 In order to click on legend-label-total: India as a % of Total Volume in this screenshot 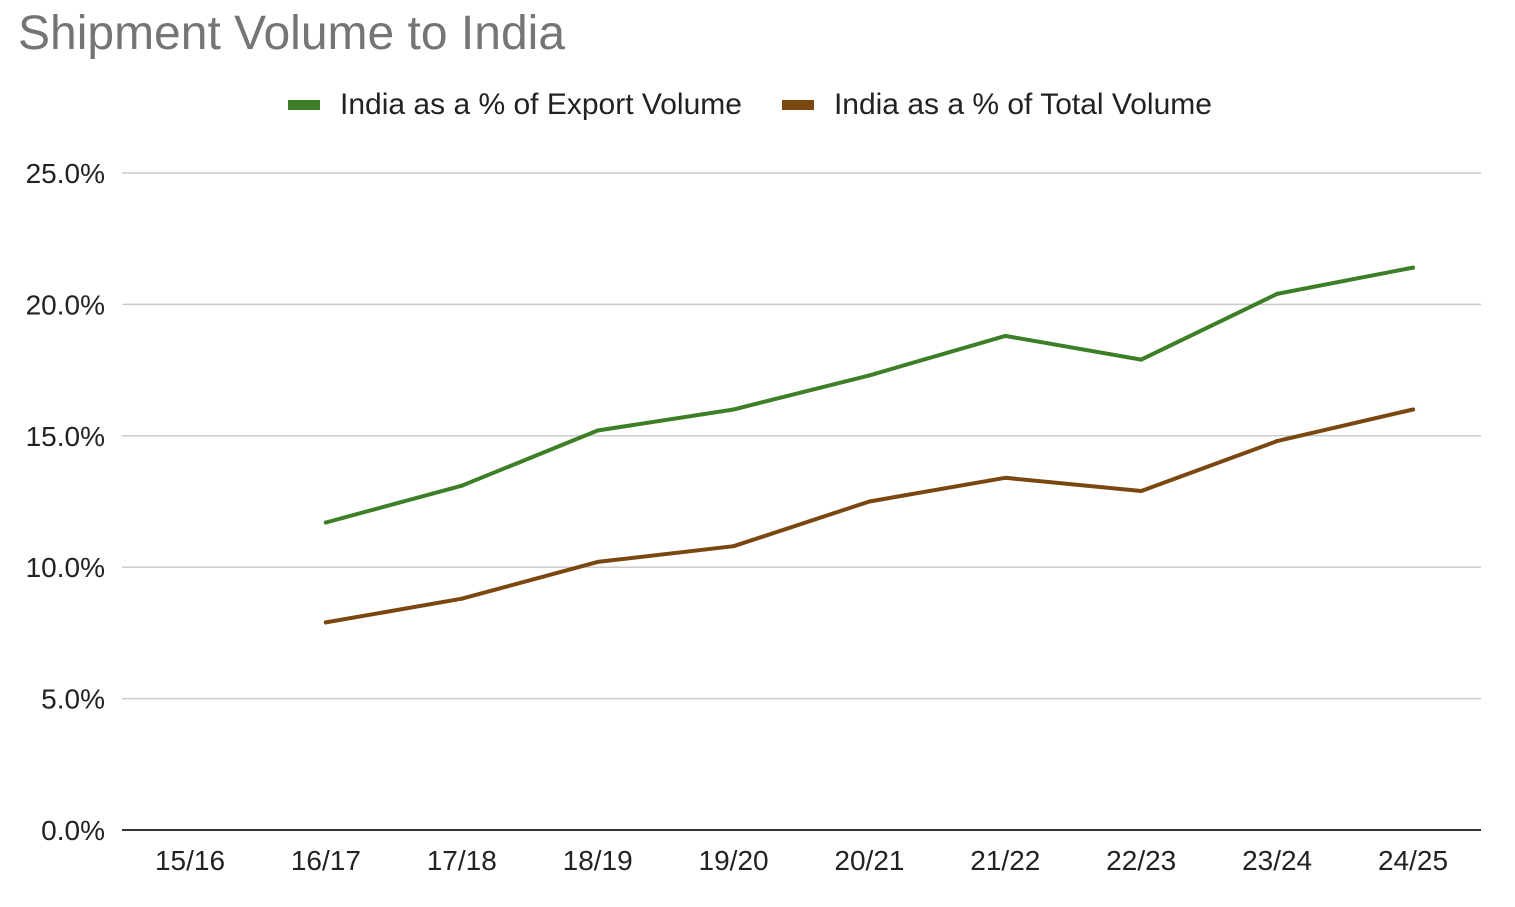, I will do `click(1022, 104)`.